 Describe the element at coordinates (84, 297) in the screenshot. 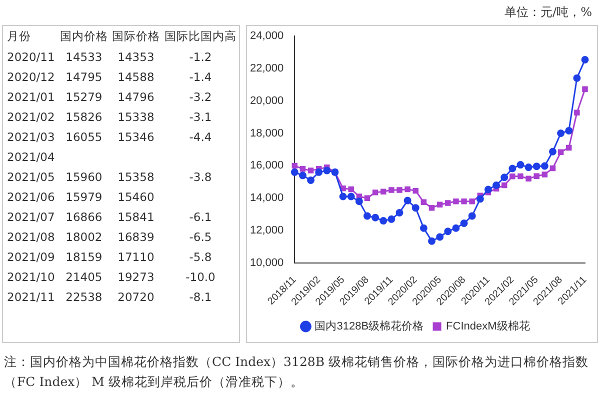

I see `data-label: 22538` at that location.